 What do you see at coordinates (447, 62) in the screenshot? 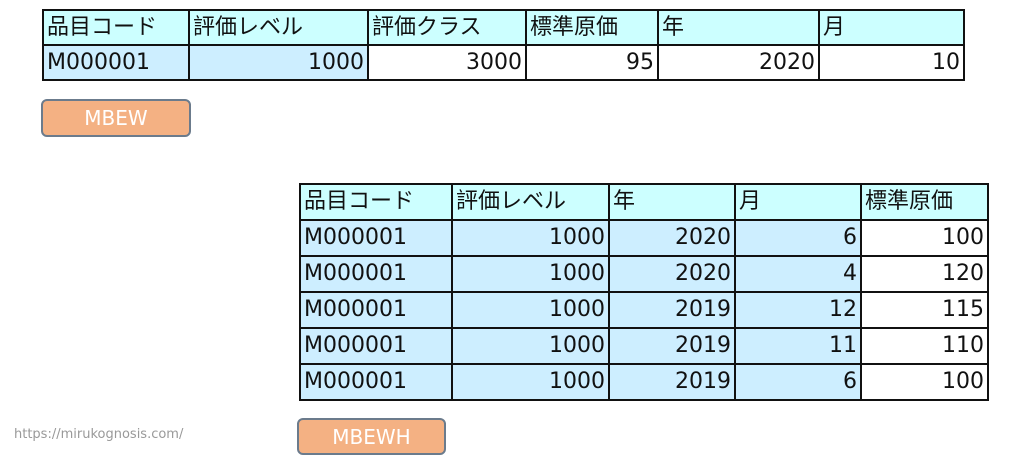
I see `cell: 3000` at bounding box center [447, 62].